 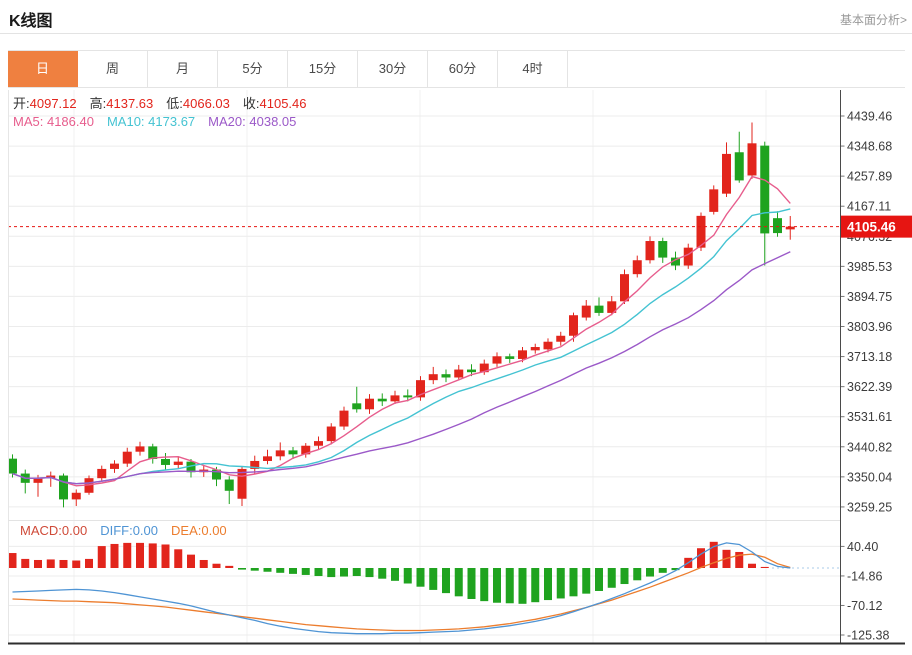 What do you see at coordinates (41, 530) in the screenshot?
I see `macd-label: MACD:` at bounding box center [41, 530].